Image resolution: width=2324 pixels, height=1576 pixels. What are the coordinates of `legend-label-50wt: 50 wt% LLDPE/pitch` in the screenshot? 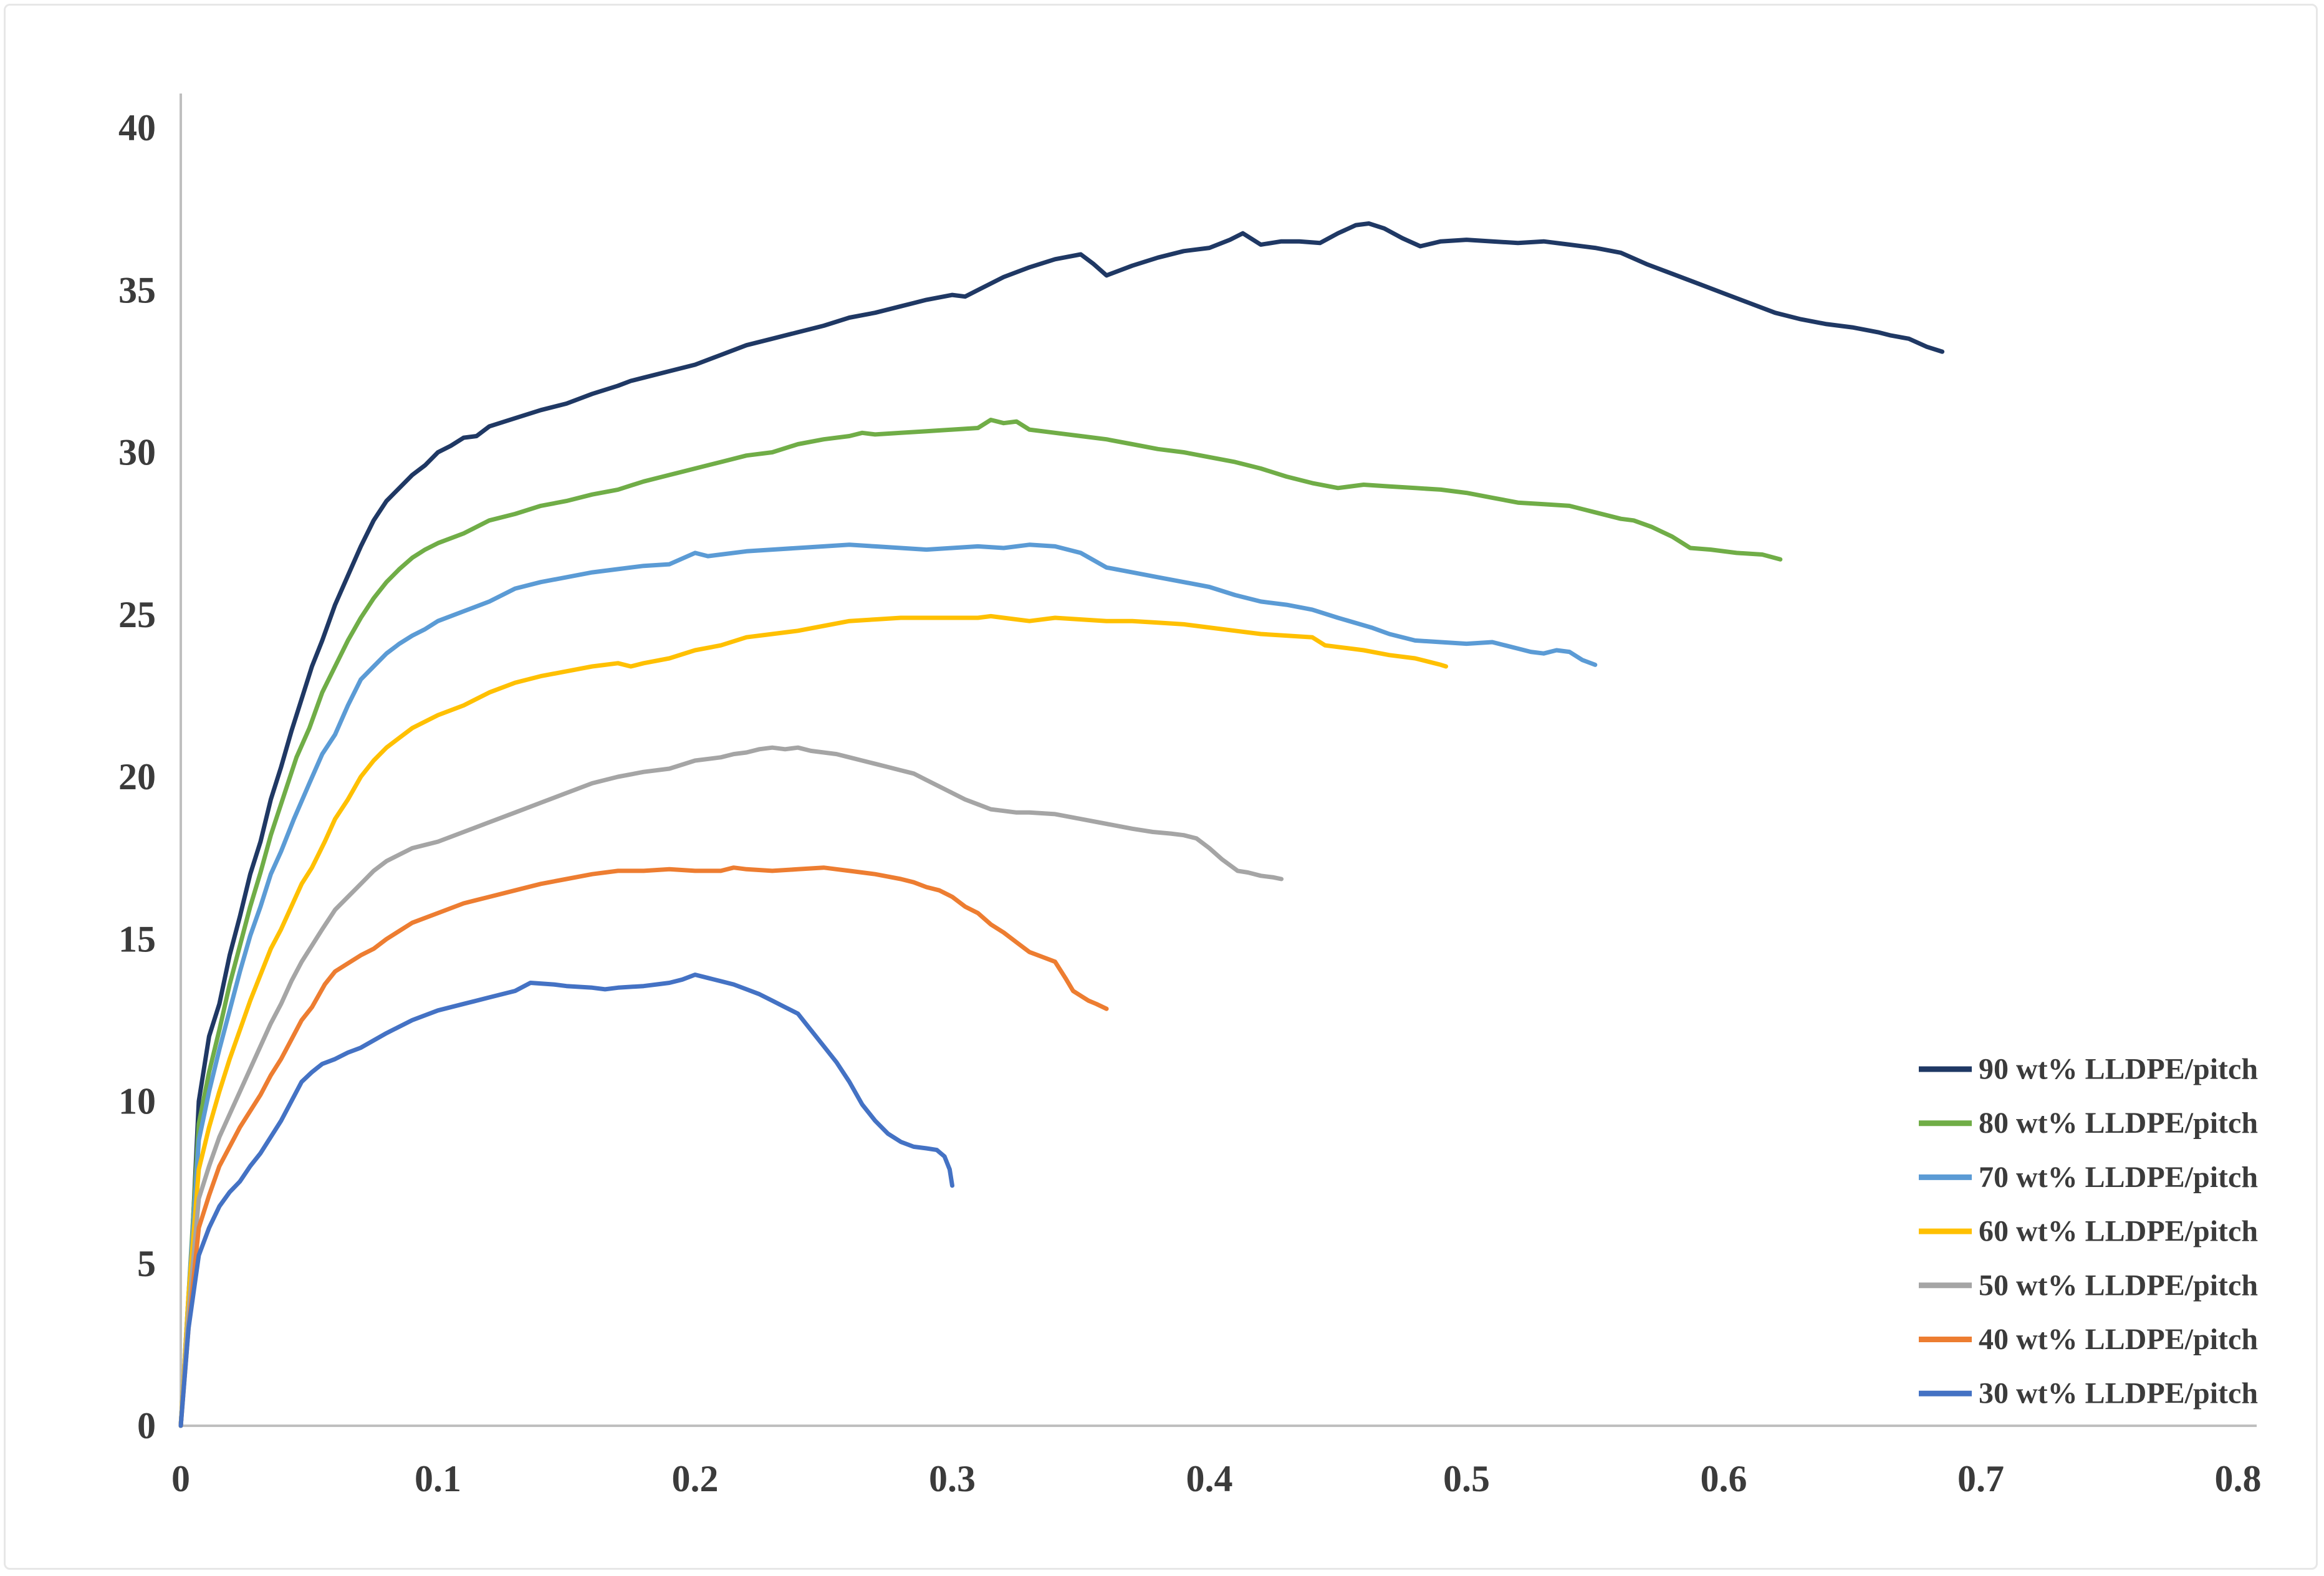 It's located at (2118, 1285).